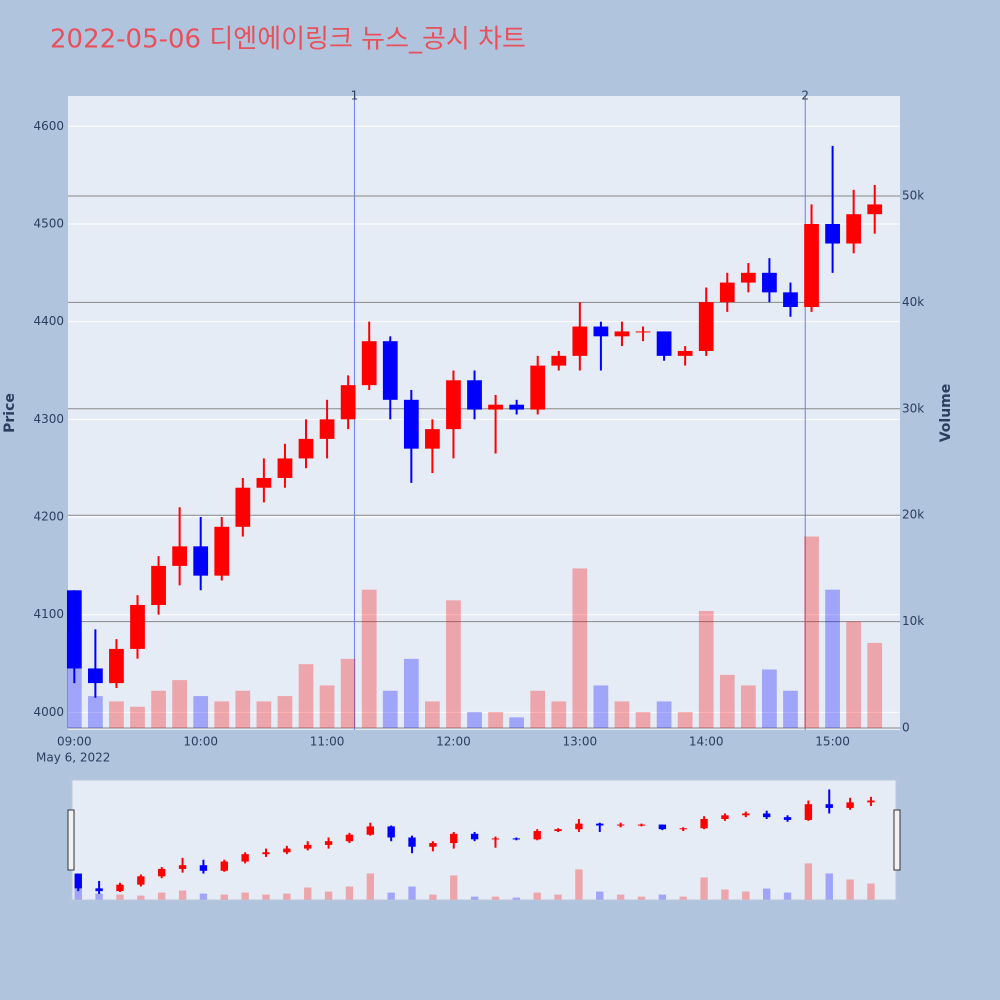 This screenshot has width=1000, height=1000. Describe the element at coordinates (913, 408) in the screenshot. I see `y2-tick-label: 30k` at that location.